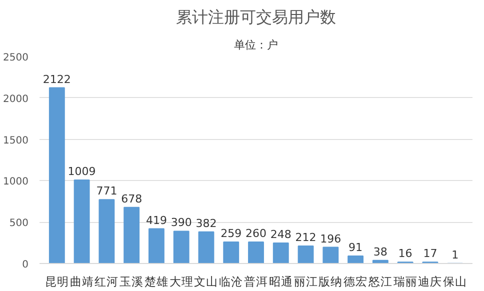 Image resolution: width=484 pixels, height=291 pixels. I want to click on x-tick-label: 玉溪, so click(132, 281).